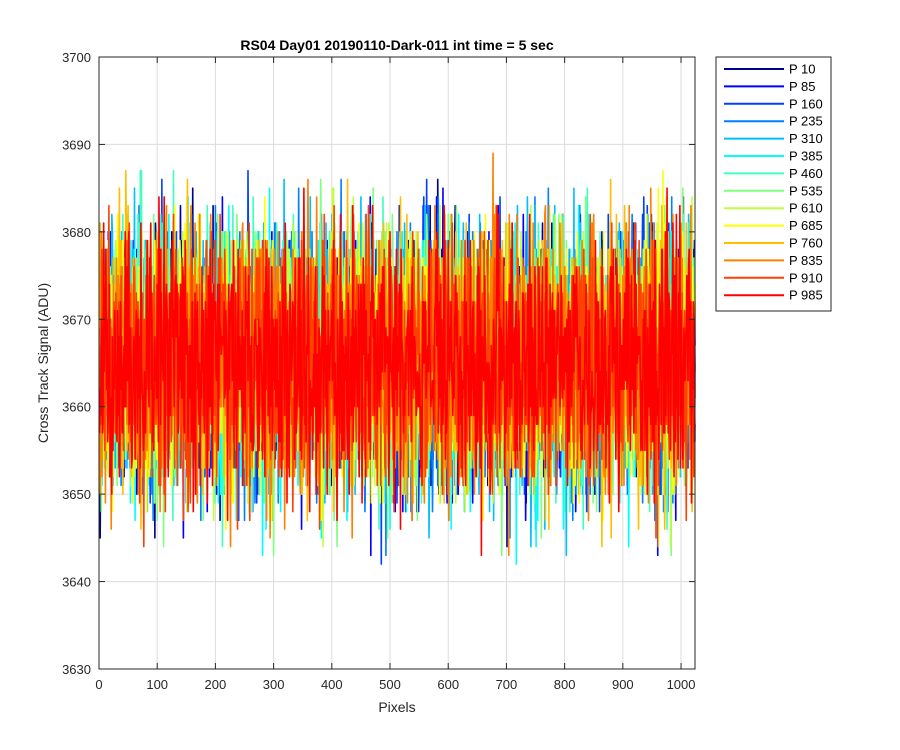 The height and width of the screenshot is (750, 900). What do you see at coordinates (802, 86) in the screenshot?
I see `legend-label: P 85` at bounding box center [802, 86].